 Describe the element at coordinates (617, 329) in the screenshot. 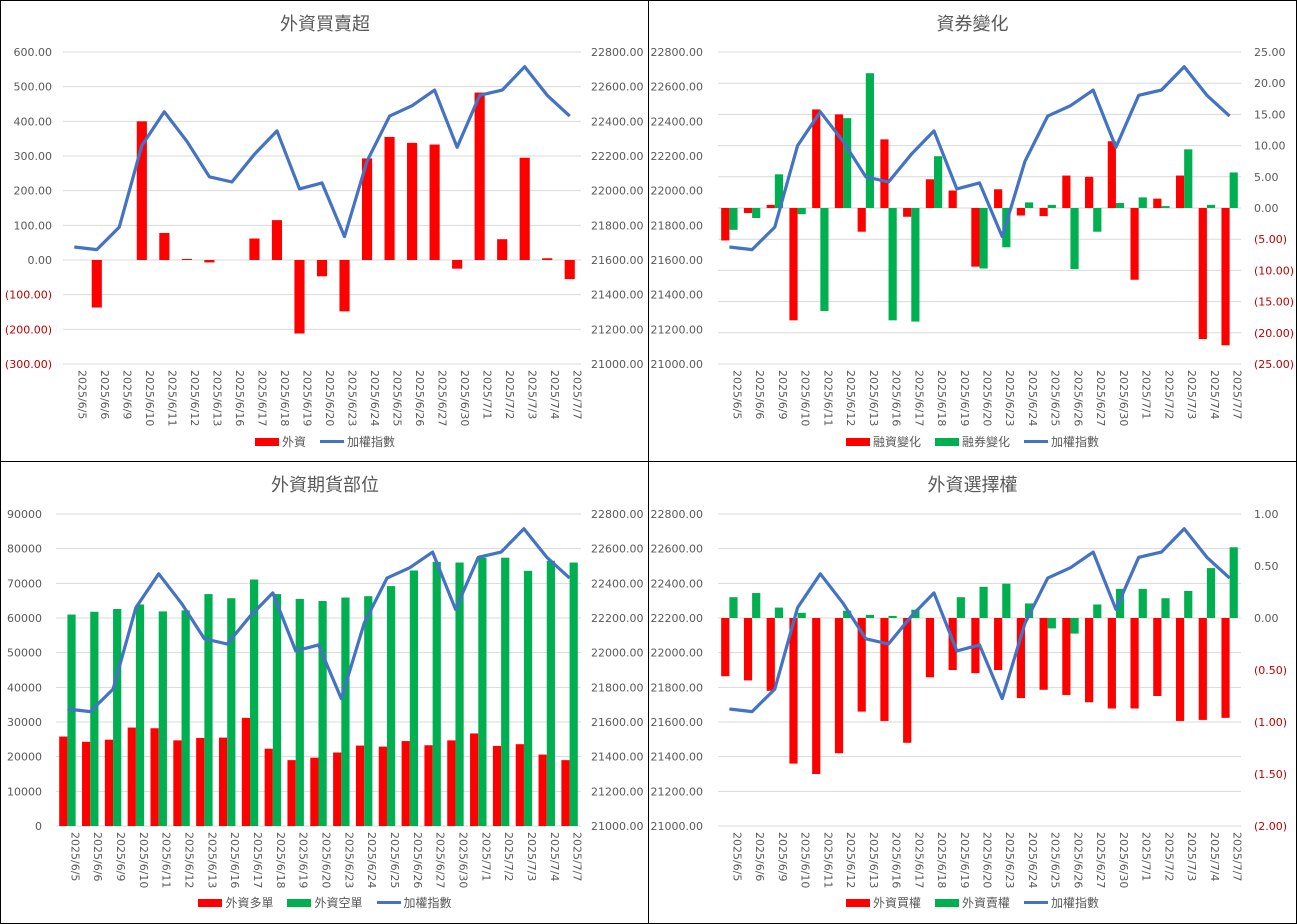

I see `right-axis-tick-label: 21200.00` at that location.